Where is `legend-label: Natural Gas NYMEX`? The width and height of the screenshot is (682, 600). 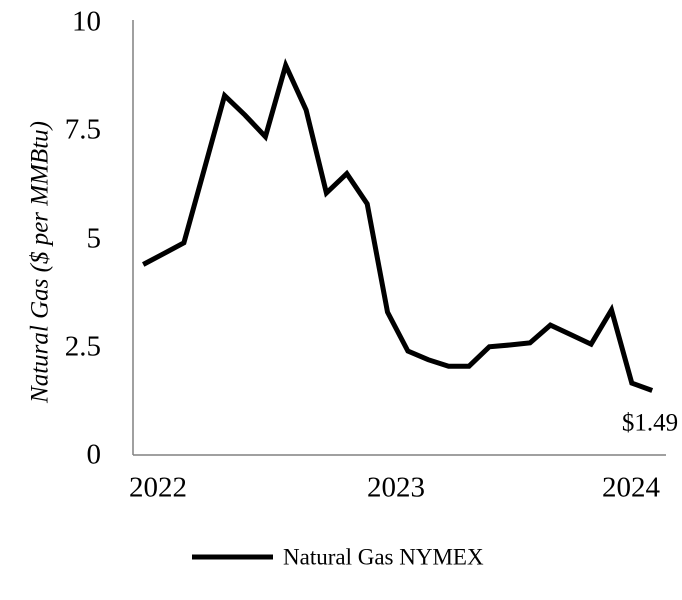 legend-label: Natural Gas NYMEX is located at coordinates (383, 557).